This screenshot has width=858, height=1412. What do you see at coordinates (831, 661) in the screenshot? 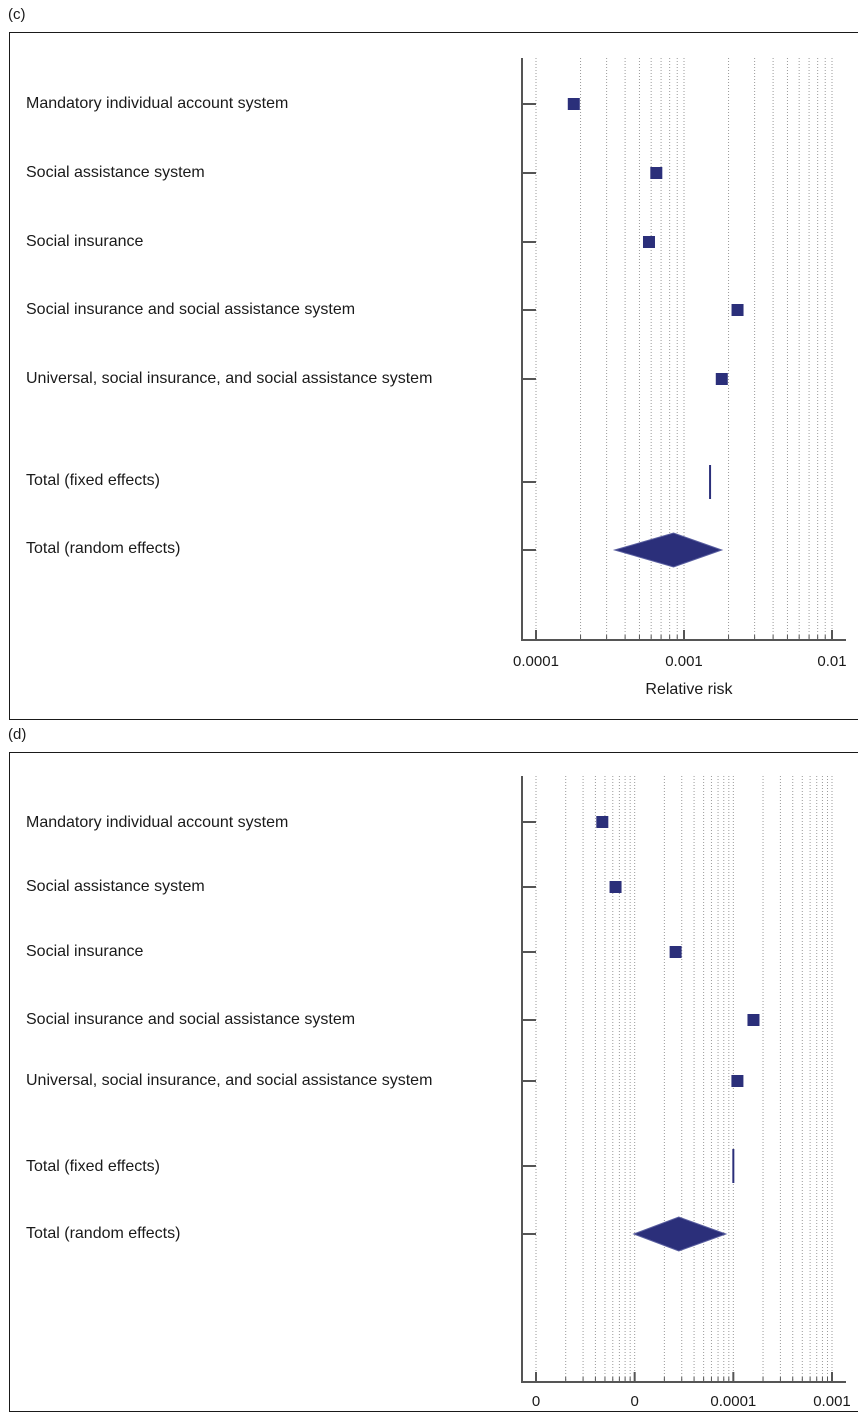
I see `x-tick-label: 0.01` at bounding box center [831, 661].